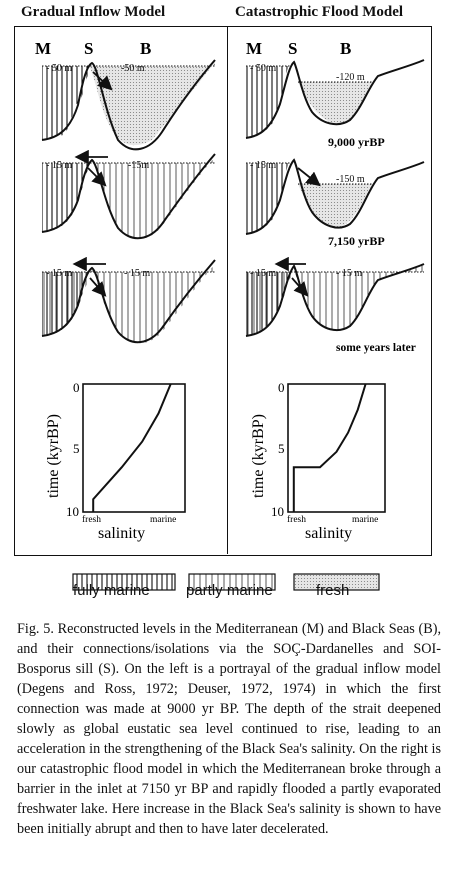  I want to click on right-basin-1: - 50 m -120 m 9,000 yrBP, so click(335, 104).